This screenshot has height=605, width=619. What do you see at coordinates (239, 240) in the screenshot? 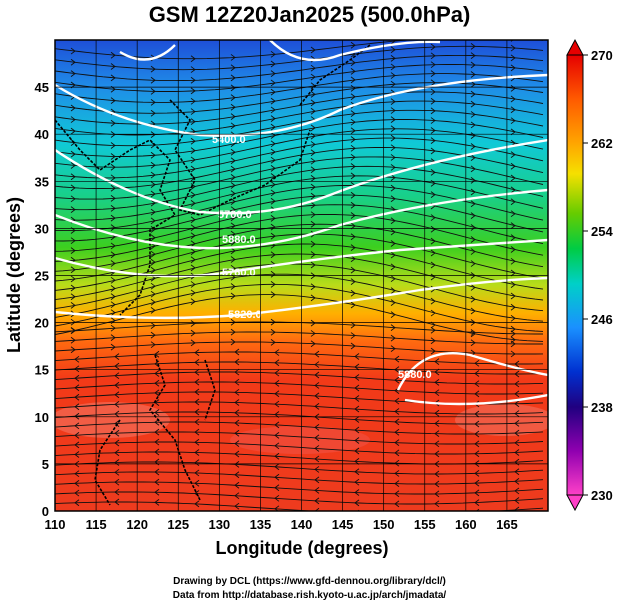
I see `contour-label: 5880.0` at bounding box center [239, 240].